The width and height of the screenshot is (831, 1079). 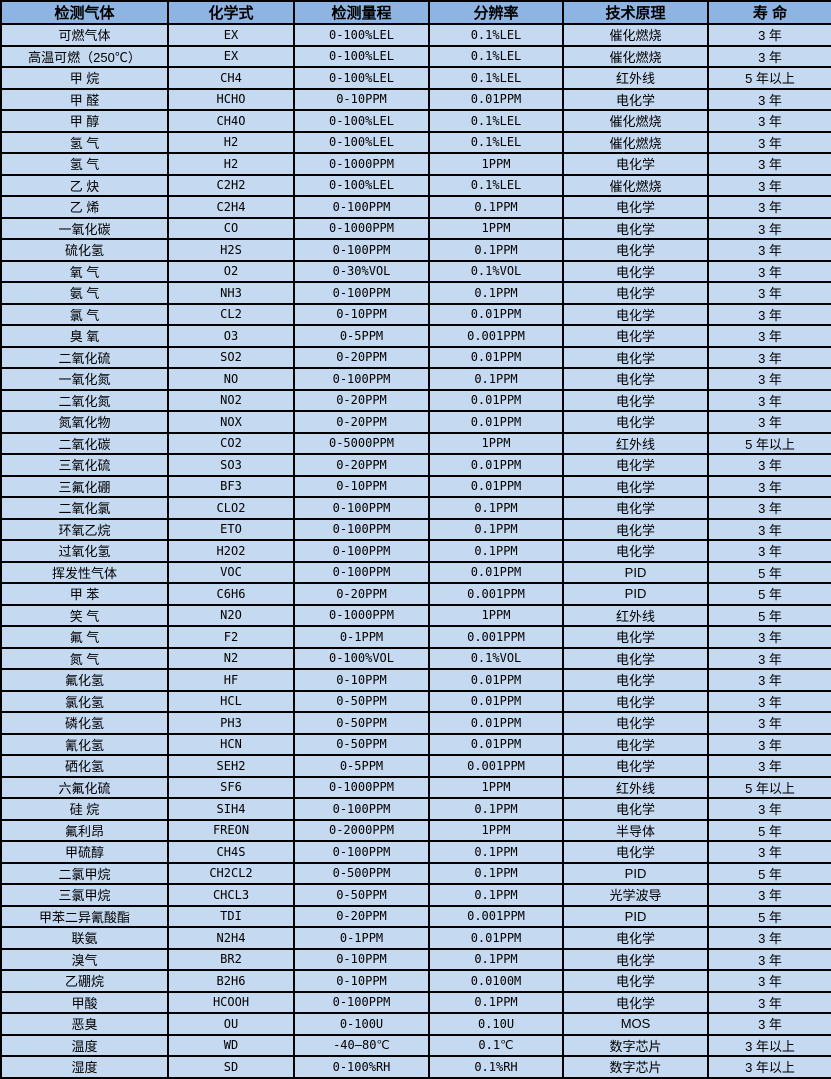 I want to click on table-row: 一氧化氮 NO 0-100PPM 0.1PPM 电化学 3 年, so click(x=415, y=379).